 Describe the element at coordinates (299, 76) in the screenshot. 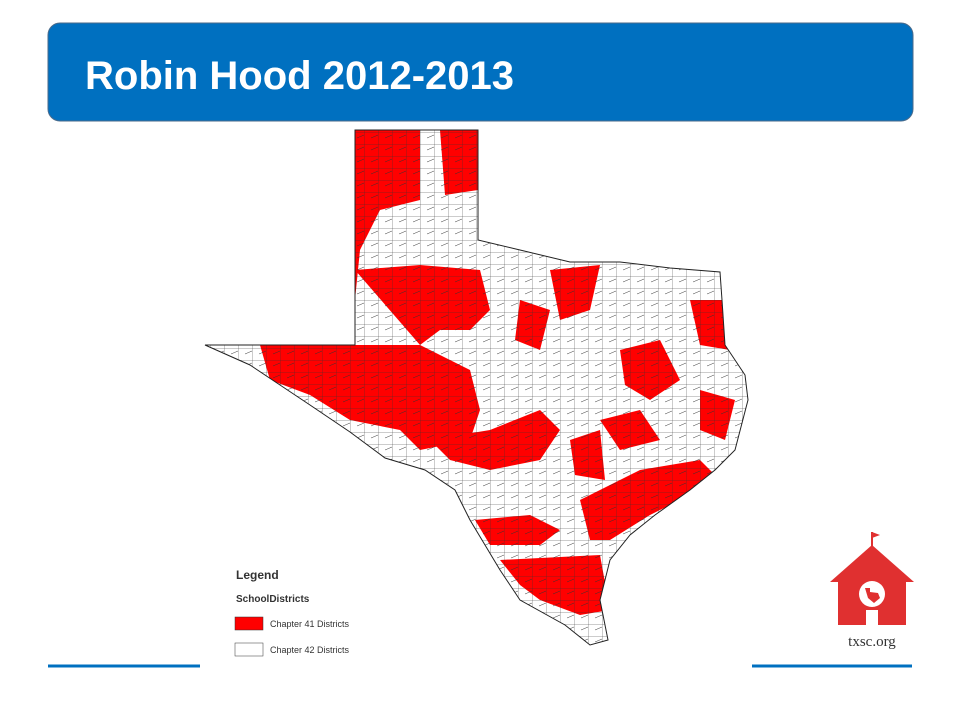

I see `slide-title: Robin Hood 2012-2013` at that location.